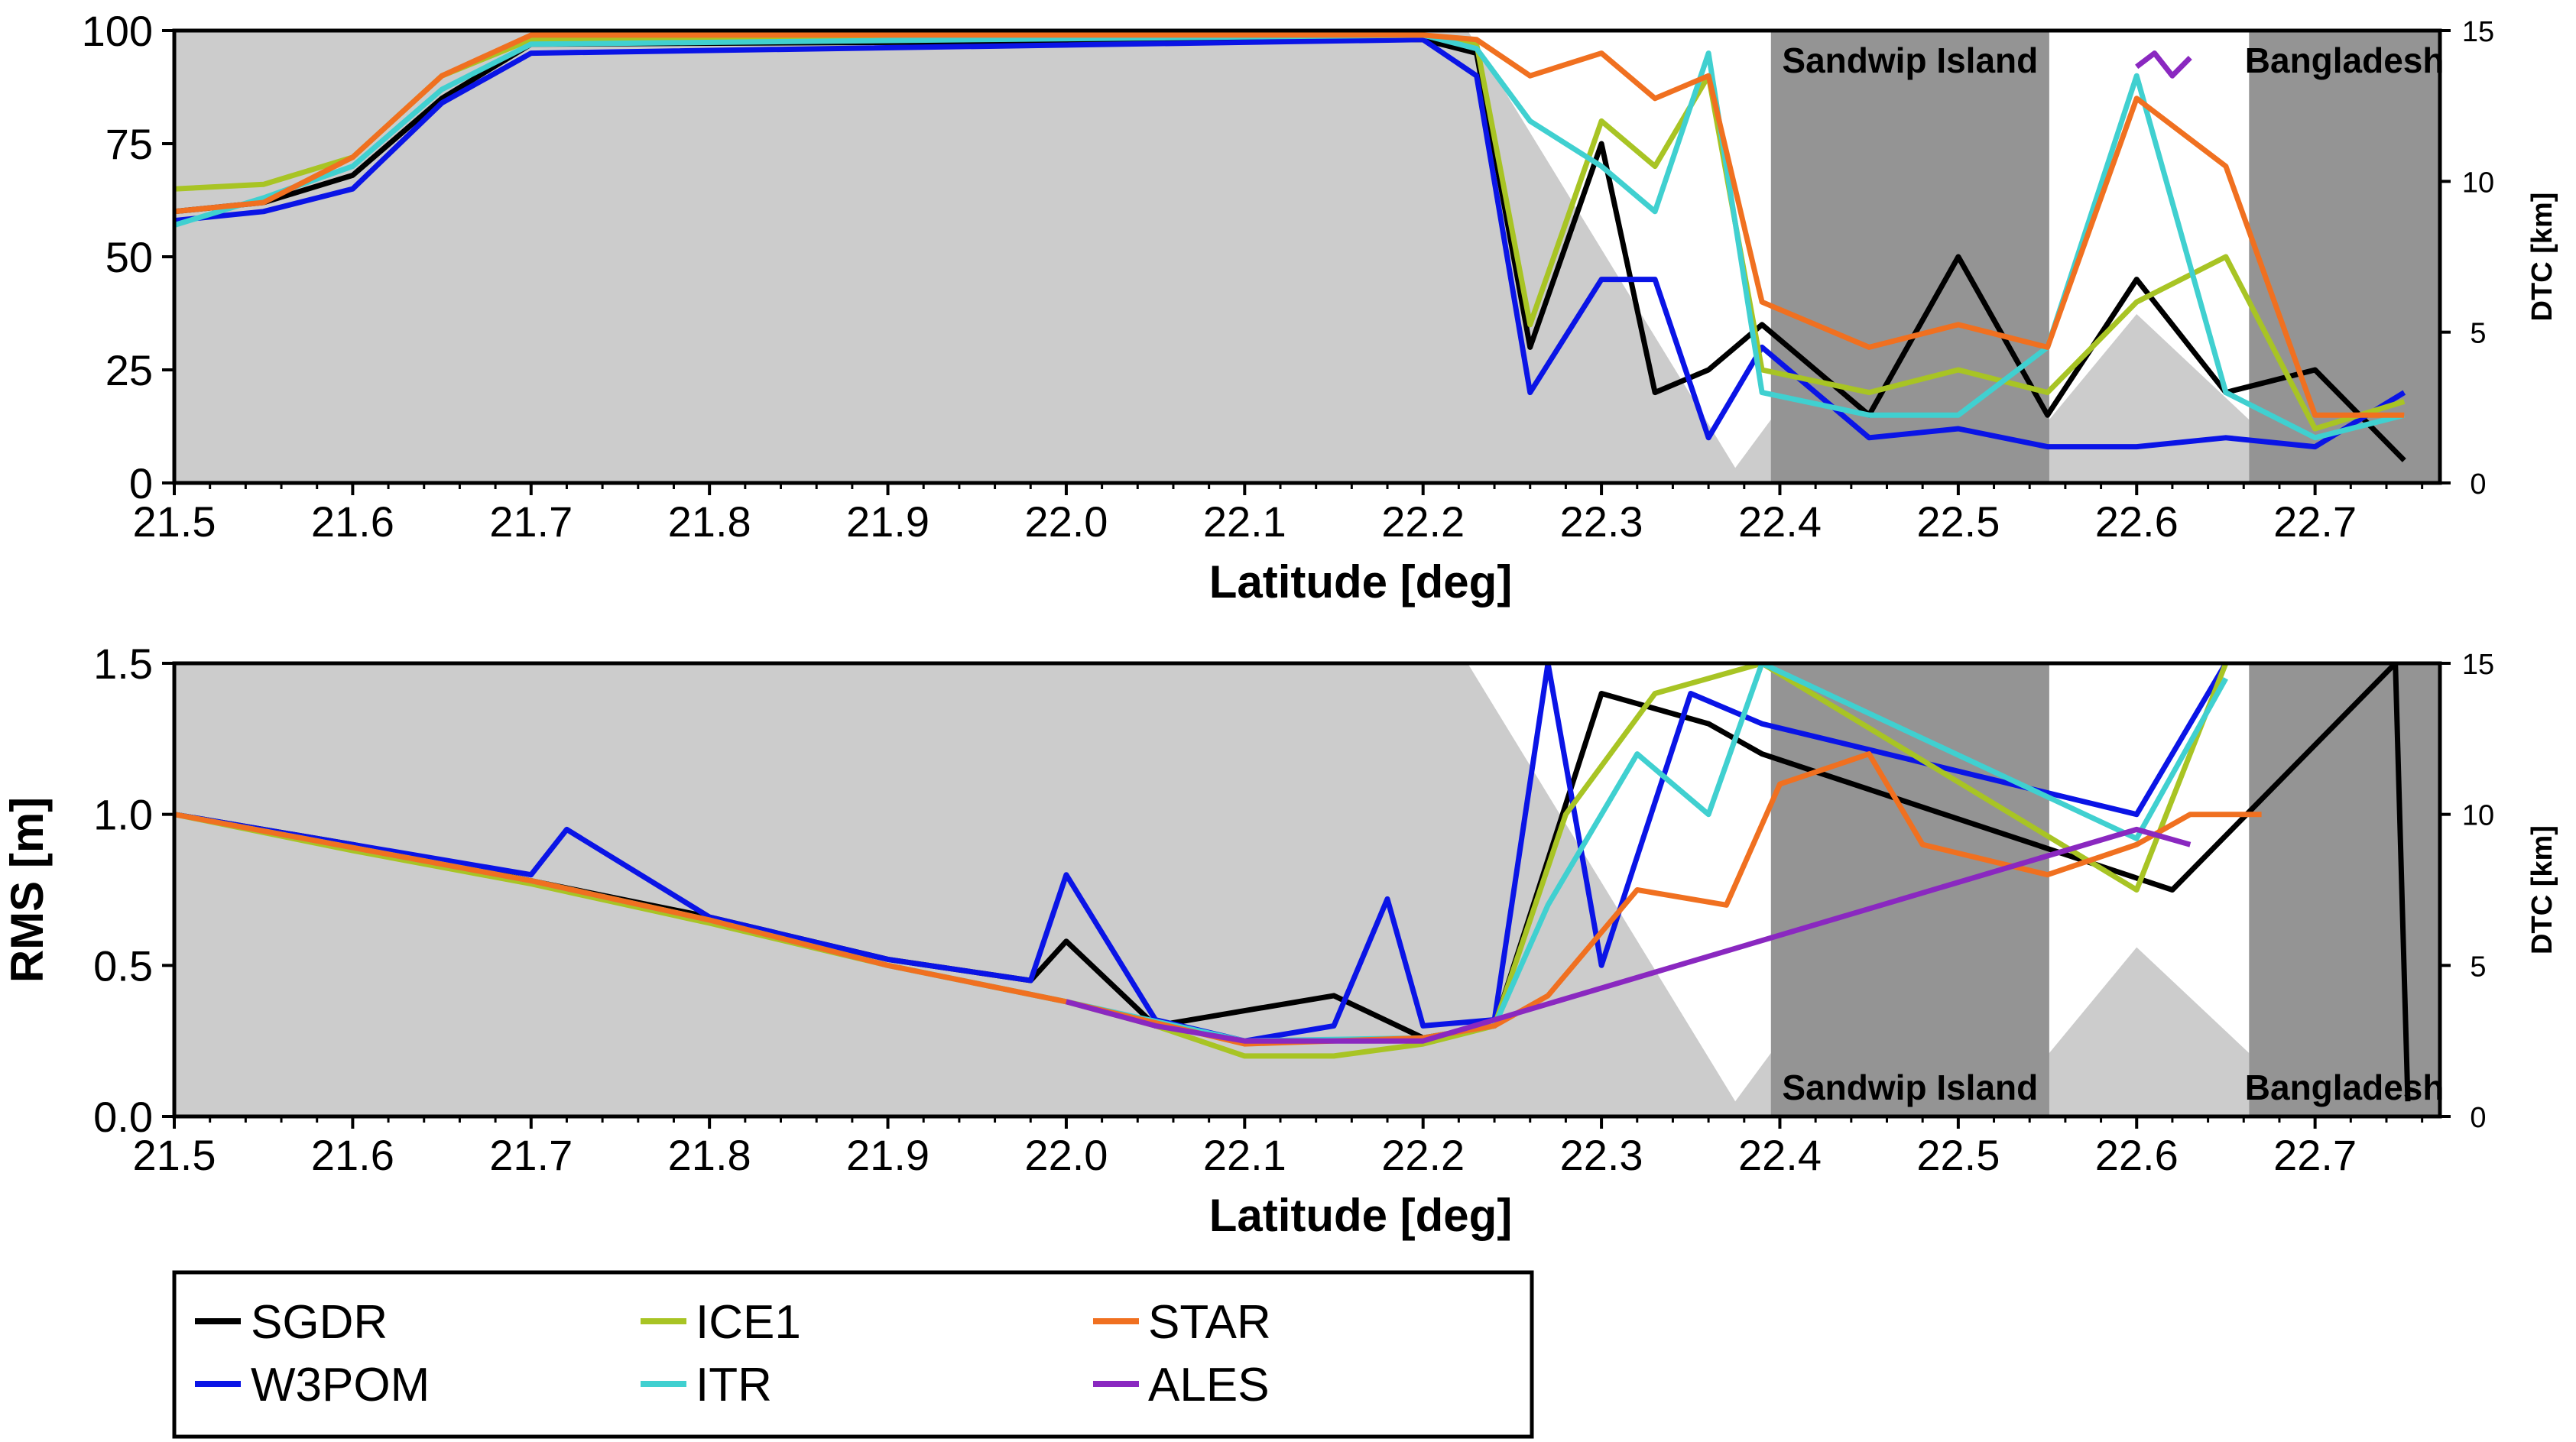  Describe the element at coordinates (2478, 183) in the screenshot. I see `top-y2tick-label-10: 10` at that location.